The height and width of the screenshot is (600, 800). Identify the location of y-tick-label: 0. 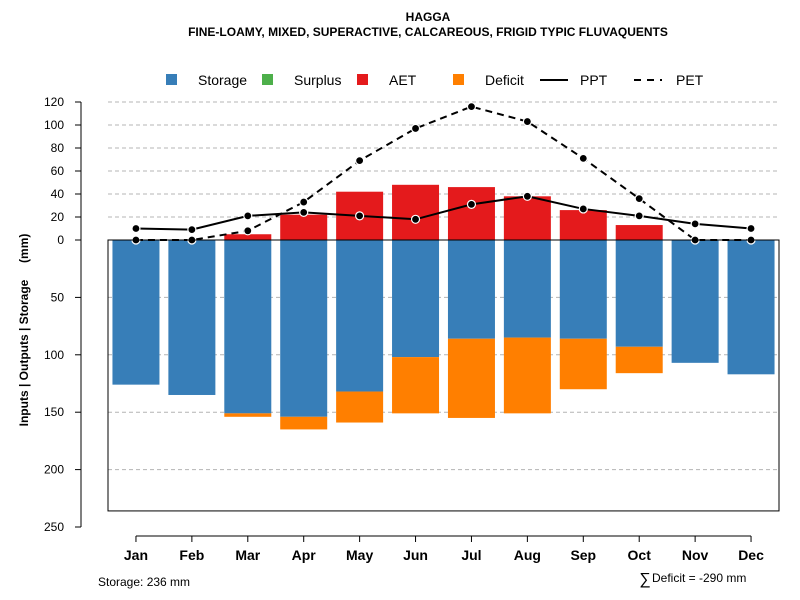
(60, 240).